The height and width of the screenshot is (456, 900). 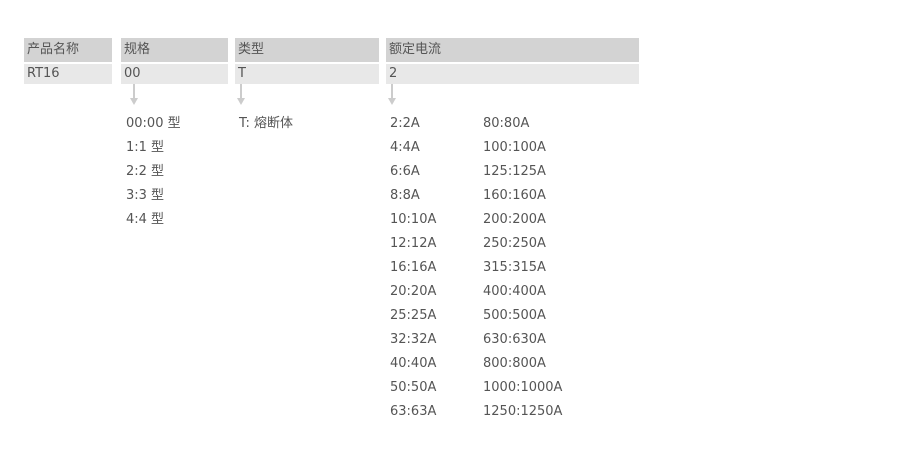 What do you see at coordinates (68, 50) in the screenshot?
I see `column-header: 产品名称` at bounding box center [68, 50].